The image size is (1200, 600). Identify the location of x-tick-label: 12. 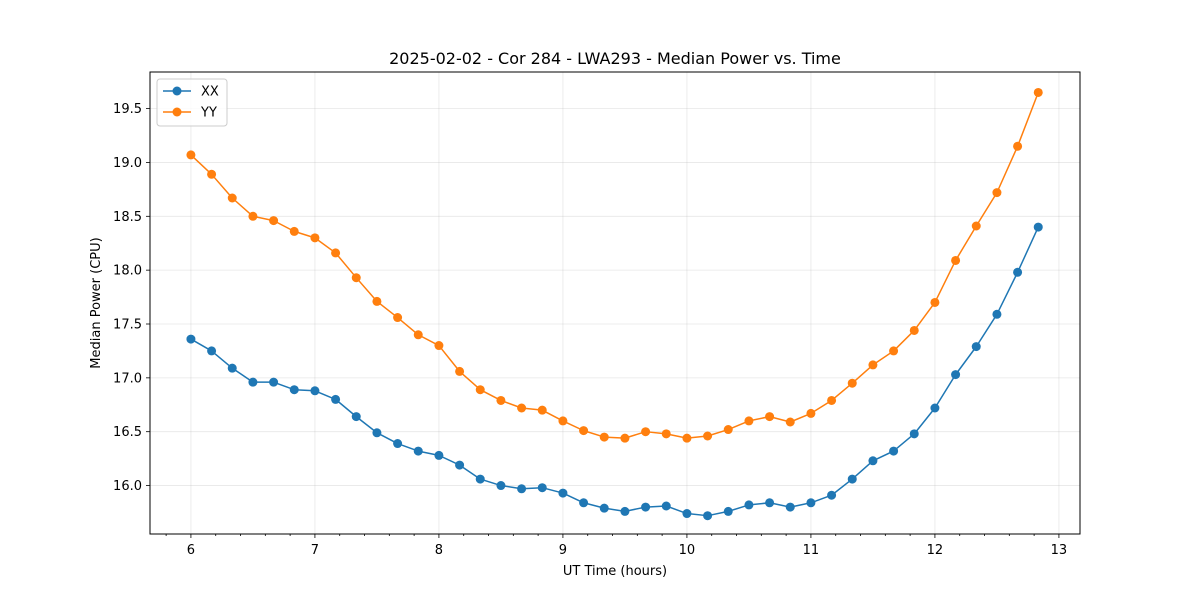
(935, 550).